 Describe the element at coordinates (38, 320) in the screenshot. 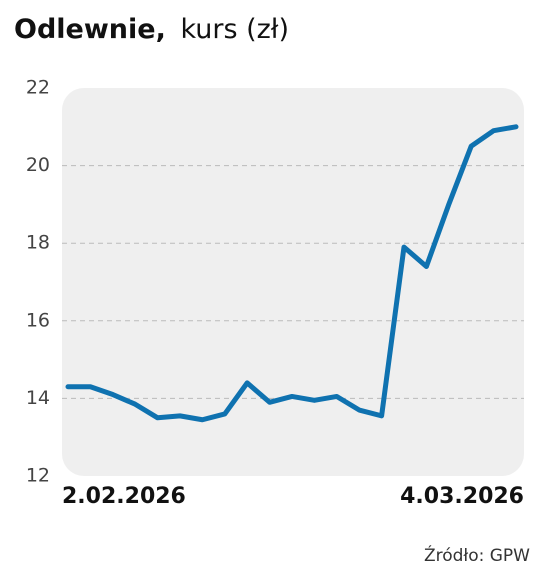

I see `y-tick-label: 16` at that location.